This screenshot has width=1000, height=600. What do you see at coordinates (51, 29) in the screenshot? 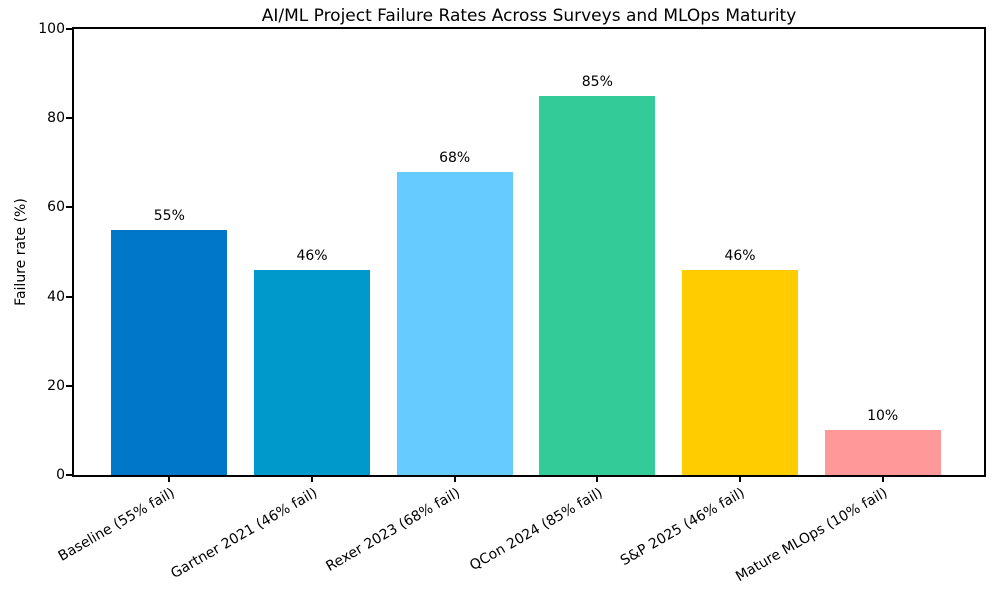
I see `y-tick-label-5: 100` at bounding box center [51, 29].